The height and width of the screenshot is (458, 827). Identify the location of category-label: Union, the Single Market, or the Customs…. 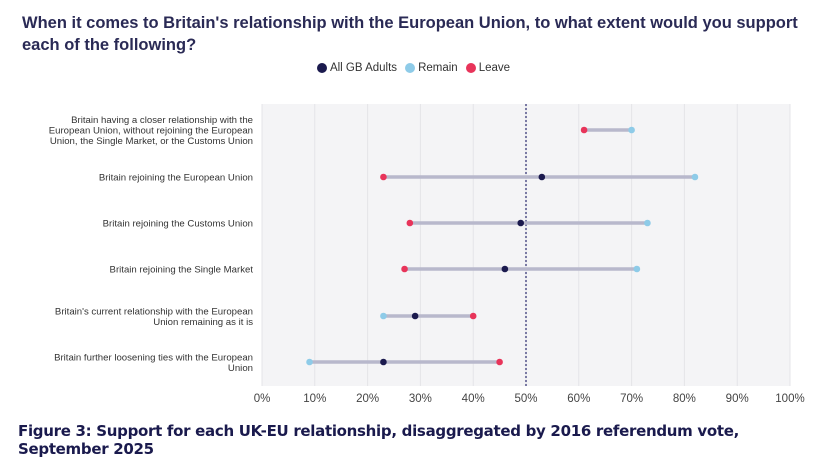
(151, 141).